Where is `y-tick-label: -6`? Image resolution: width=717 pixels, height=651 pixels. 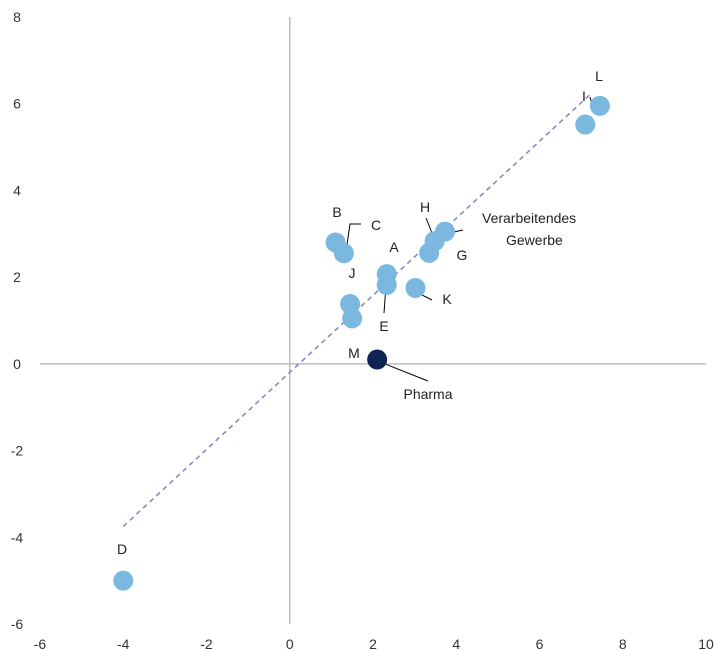
y-tick-label: -6 is located at coordinates (17, 624).